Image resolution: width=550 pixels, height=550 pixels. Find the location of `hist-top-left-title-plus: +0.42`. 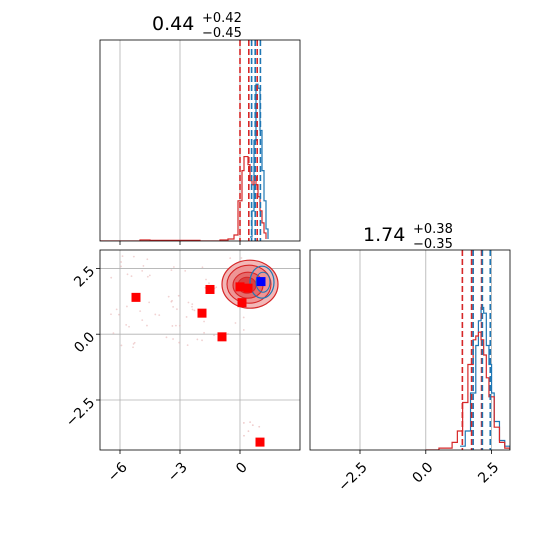

hist-top-left-title-plus: +0.42 is located at coordinates (222, 18).